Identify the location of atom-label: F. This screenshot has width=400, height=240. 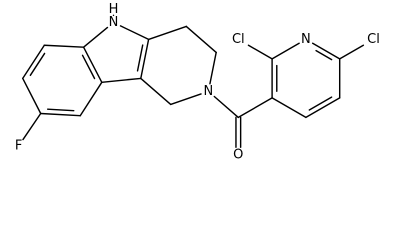
(18, 145).